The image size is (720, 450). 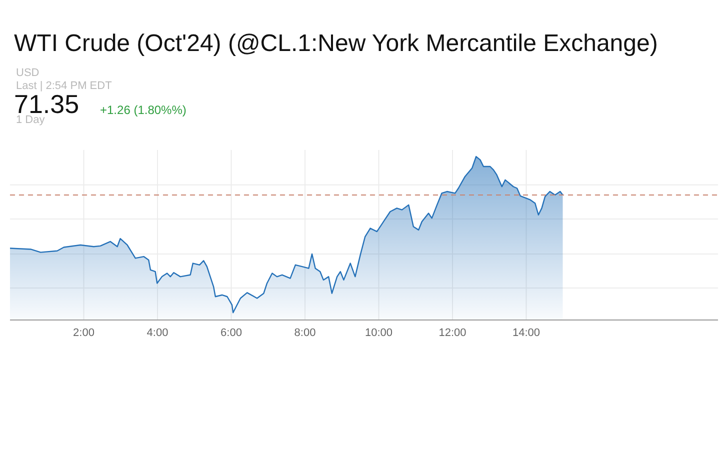 What do you see at coordinates (157, 332) in the screenshot?
I see `x-tick-label: 4:00` at bounding box center [157, 332].